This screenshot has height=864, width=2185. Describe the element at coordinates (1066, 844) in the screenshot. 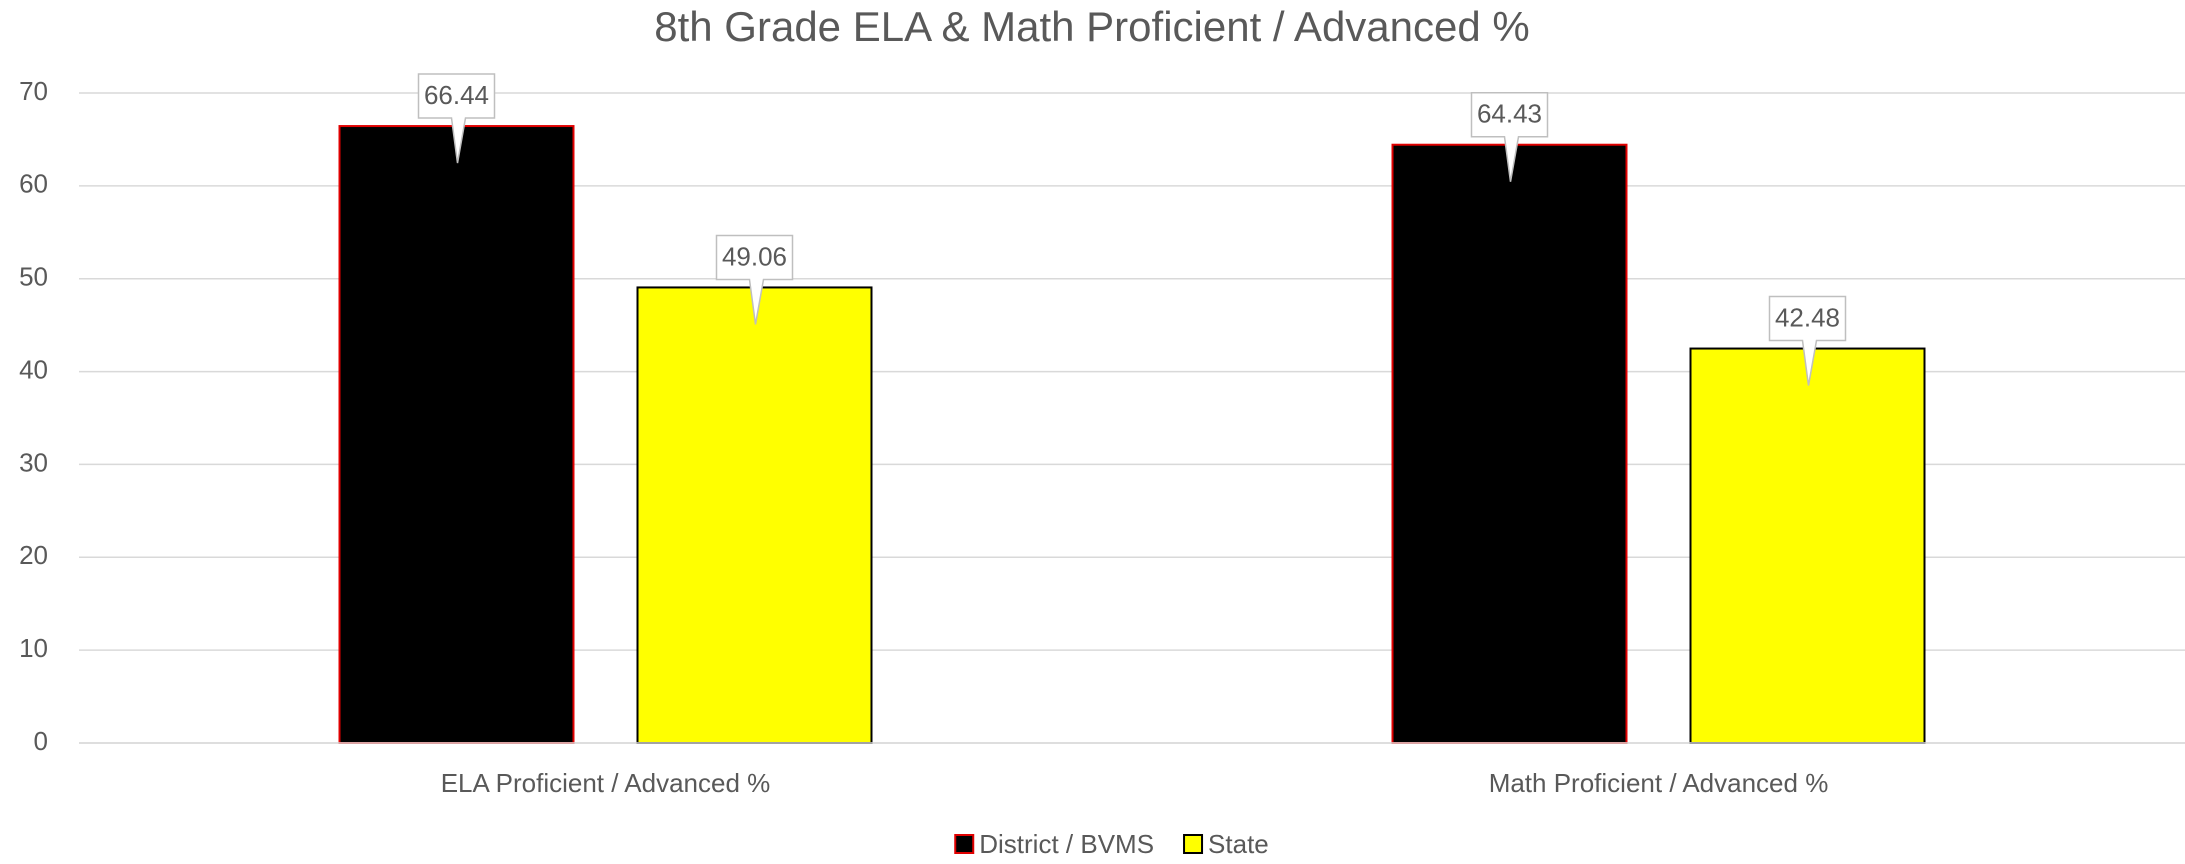

I see `legend-label: District / BVMS` at that location.